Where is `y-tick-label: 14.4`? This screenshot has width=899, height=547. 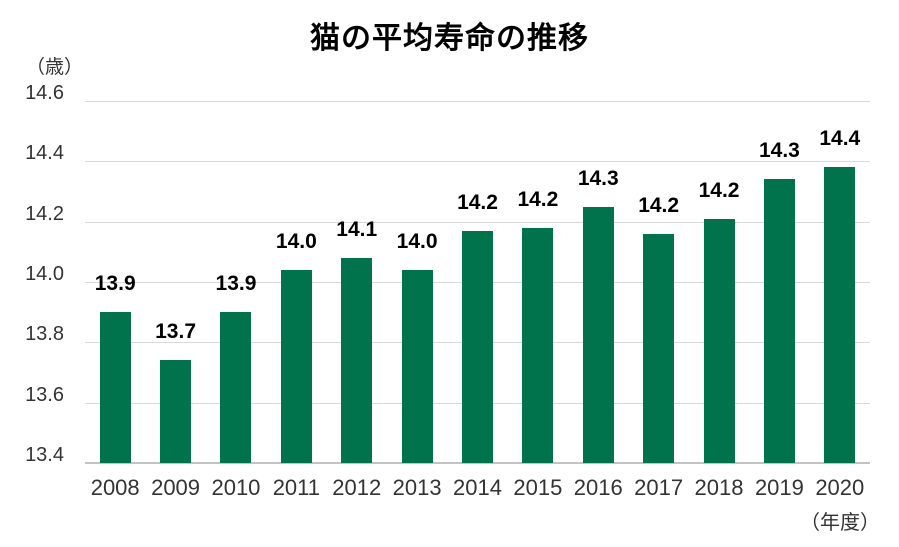 y-tick-label: 14.4 is located at coordinates (44, 153).